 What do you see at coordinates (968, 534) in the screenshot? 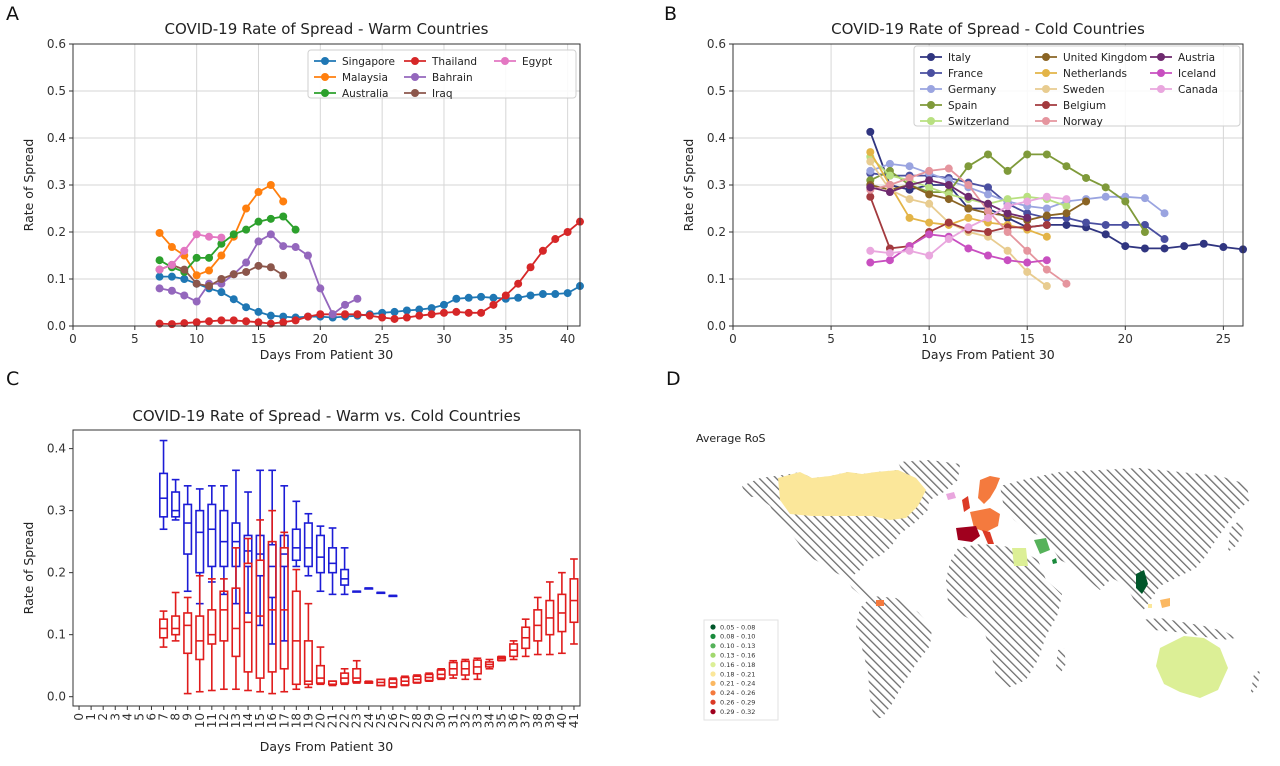
I see `region-spain-italy` at bounding box center [968, 534].